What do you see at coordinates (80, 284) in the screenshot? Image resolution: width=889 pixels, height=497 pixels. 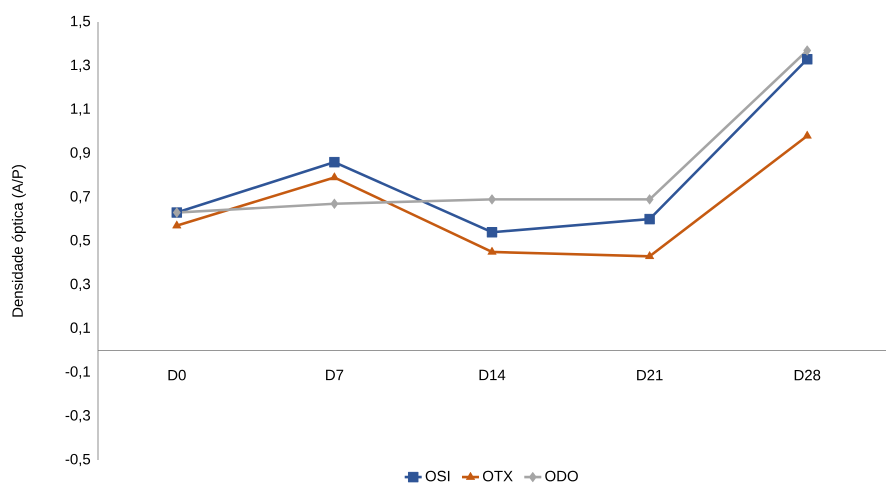 I see `y-tick-label: 0,3` at bounding box center [80, 284].